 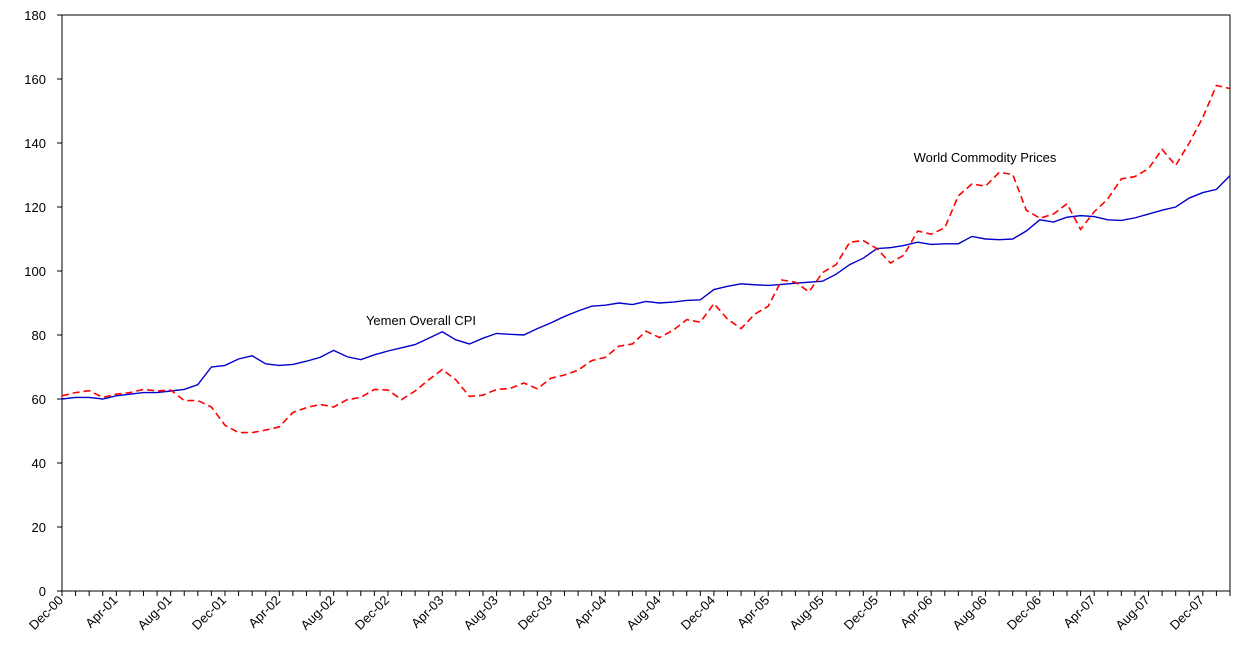 I want to click on x-tick-label: Apr-02, so click(x=264, y=612).